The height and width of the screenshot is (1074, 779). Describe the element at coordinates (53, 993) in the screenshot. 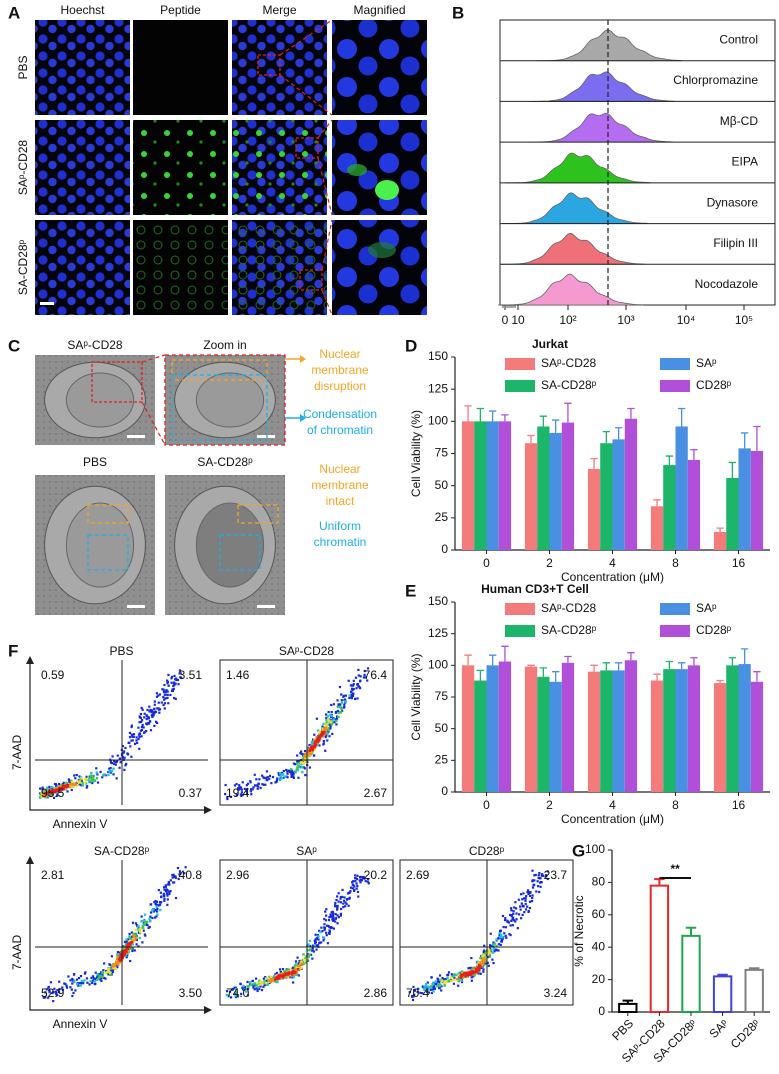

I see `quadrant-value: 52.9` at that location.